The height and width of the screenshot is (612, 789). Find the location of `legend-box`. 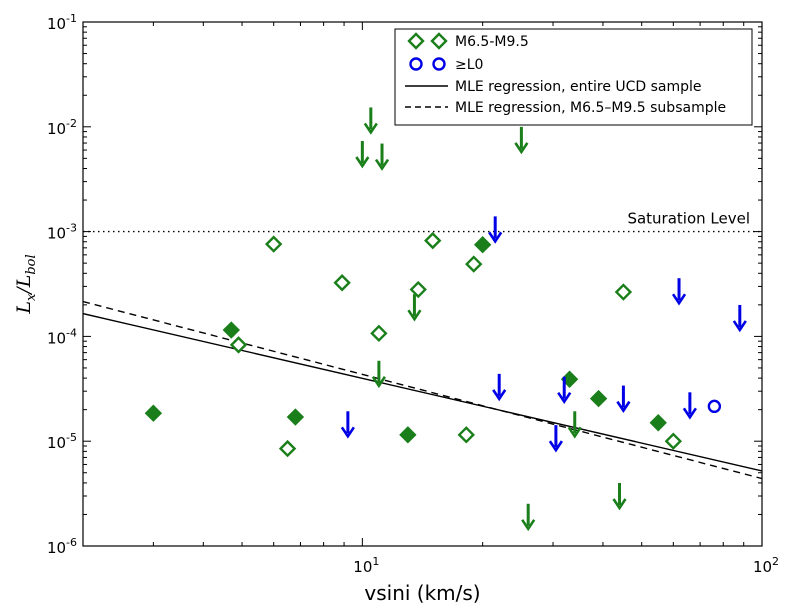

legend-box is located at coordinates (573, 77).